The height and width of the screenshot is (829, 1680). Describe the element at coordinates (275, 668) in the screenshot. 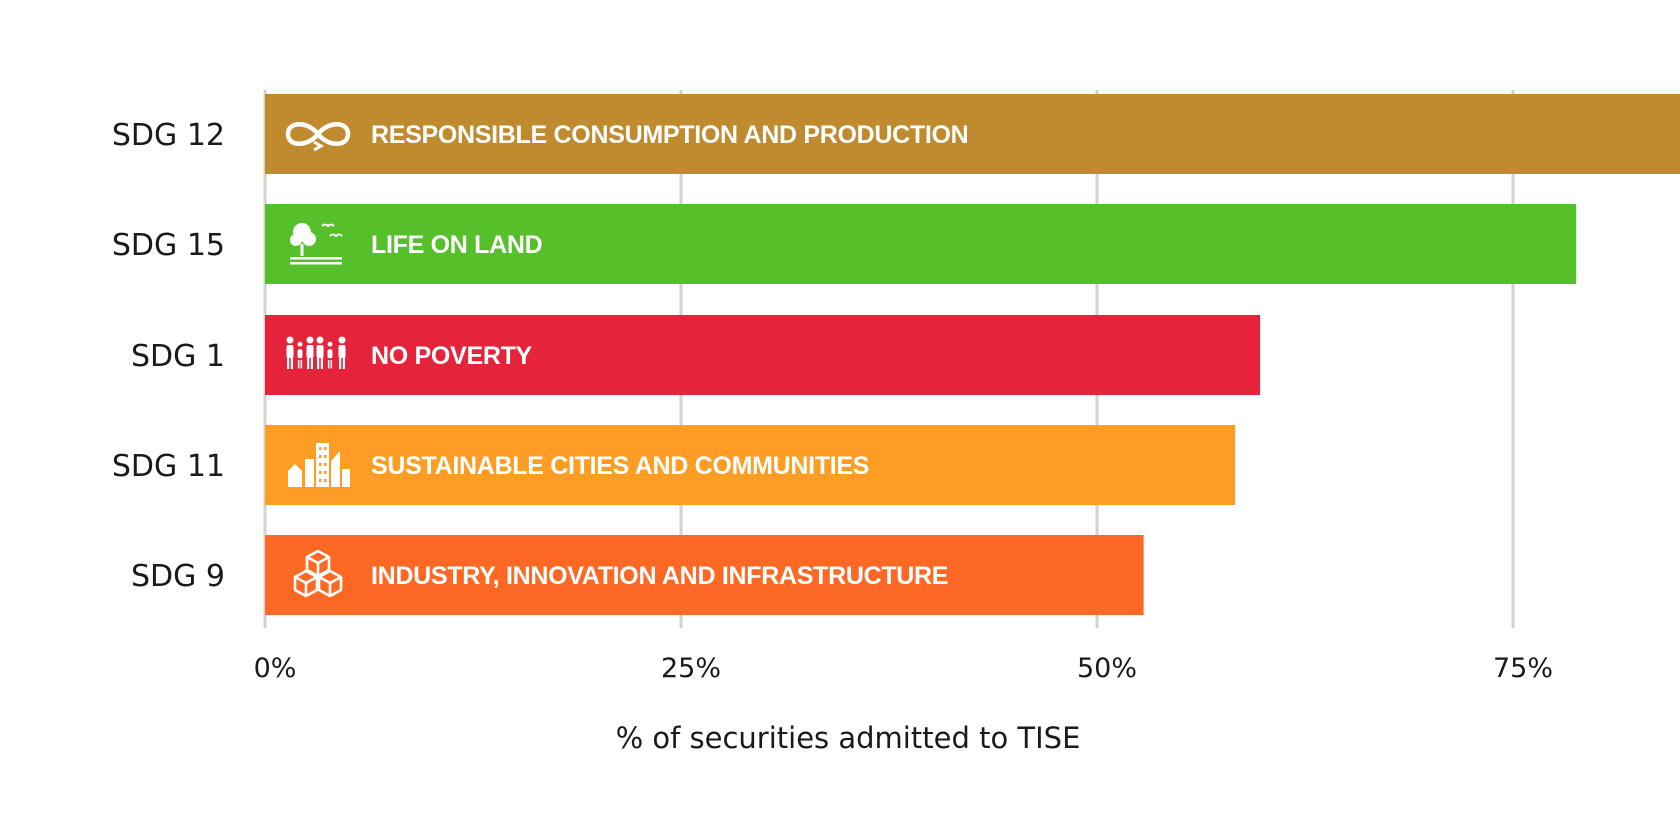

I see `x-tick-label: 0%` at that location.